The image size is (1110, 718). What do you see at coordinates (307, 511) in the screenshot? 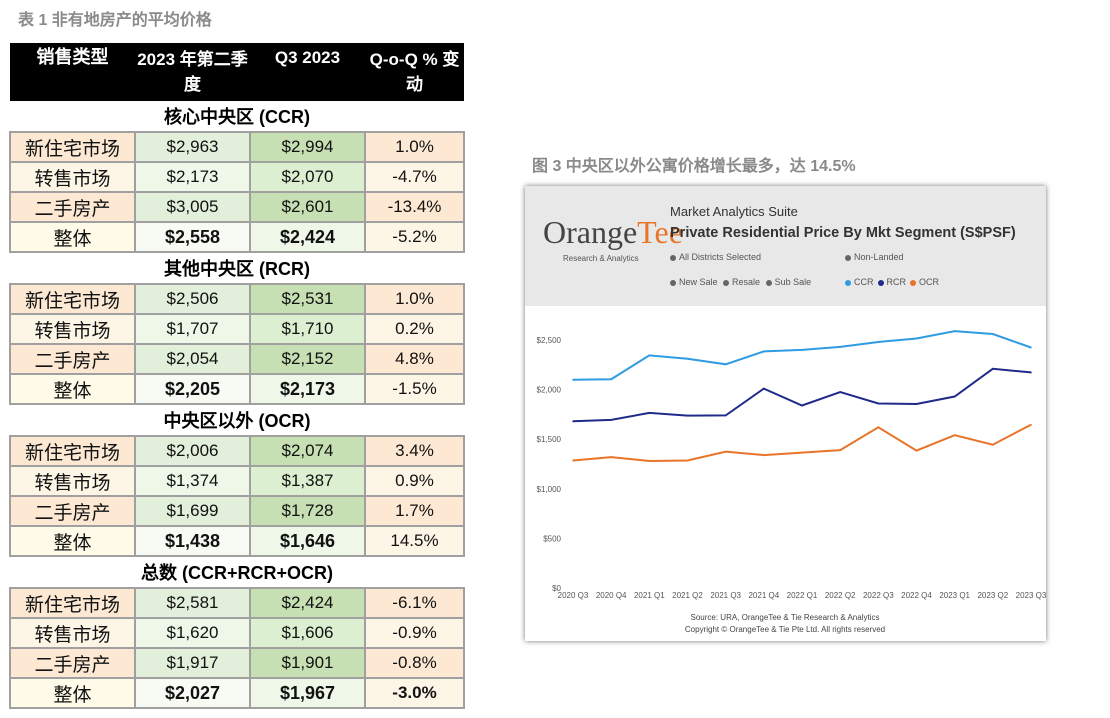
I see `cell-q3: $1,728` at bounding box center [307, 511].